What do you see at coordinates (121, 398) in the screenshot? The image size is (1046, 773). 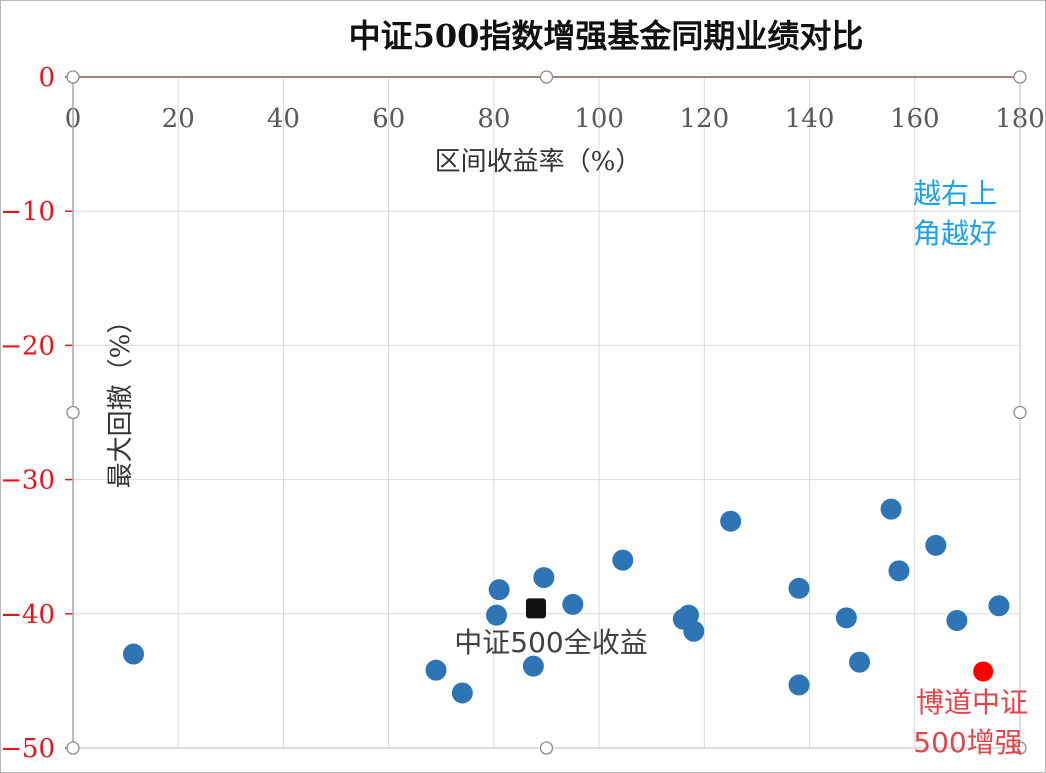 I see `y-axis-title: 最大回撤（%）` at bounding box center [121, 398].